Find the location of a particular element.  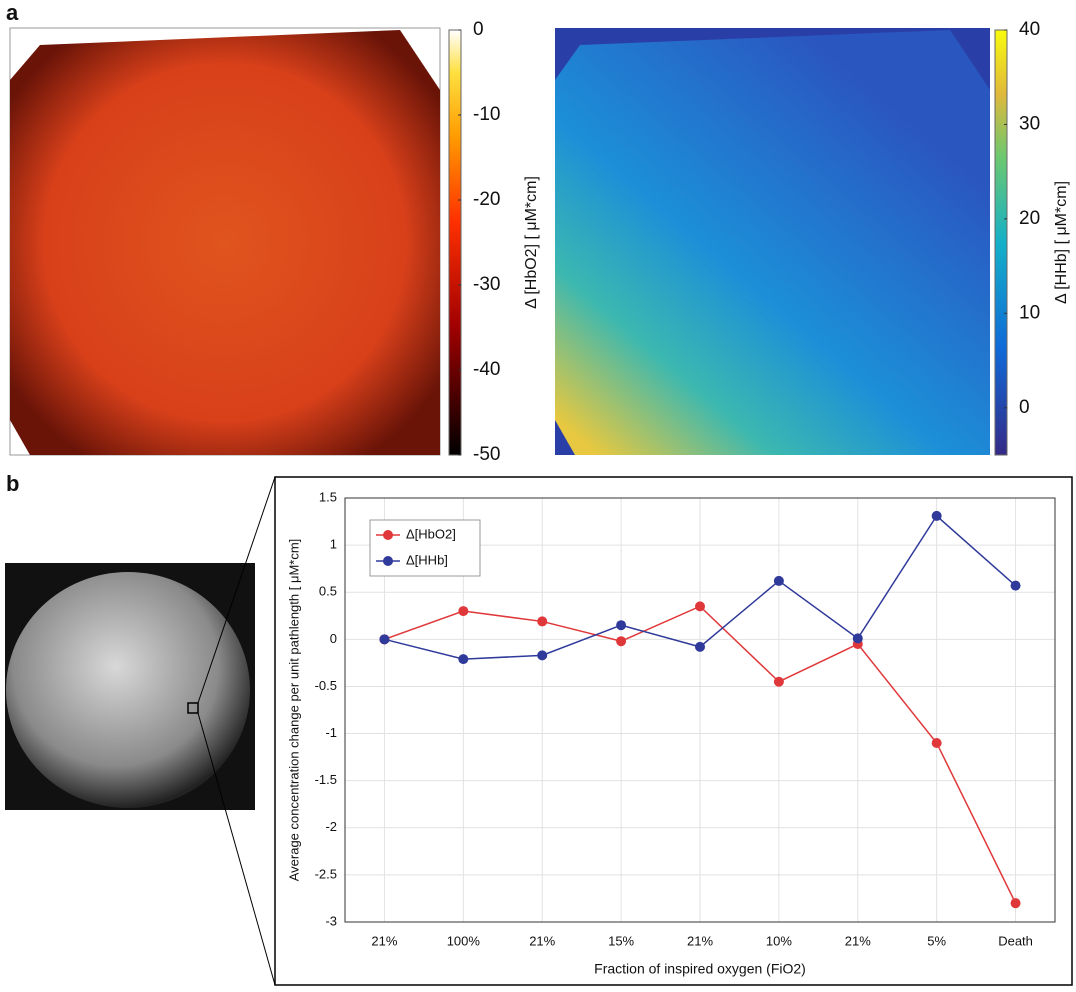

panel-label: b is located at coordinates (12, 483).